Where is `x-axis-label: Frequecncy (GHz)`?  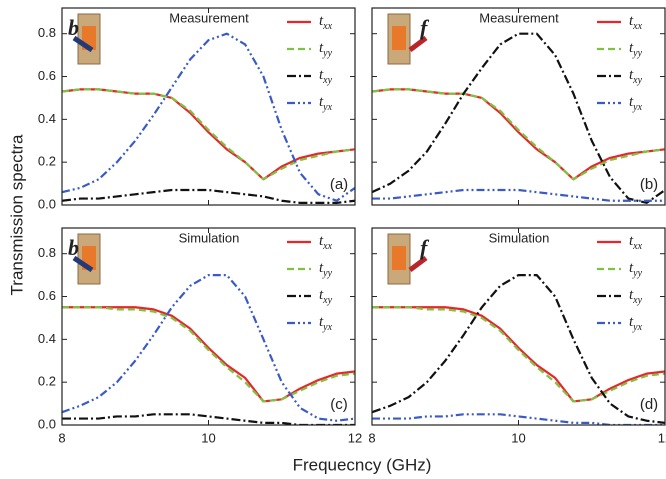 x-axis-label: Frequecncy (GHz) is located at coordinates (362, 464).